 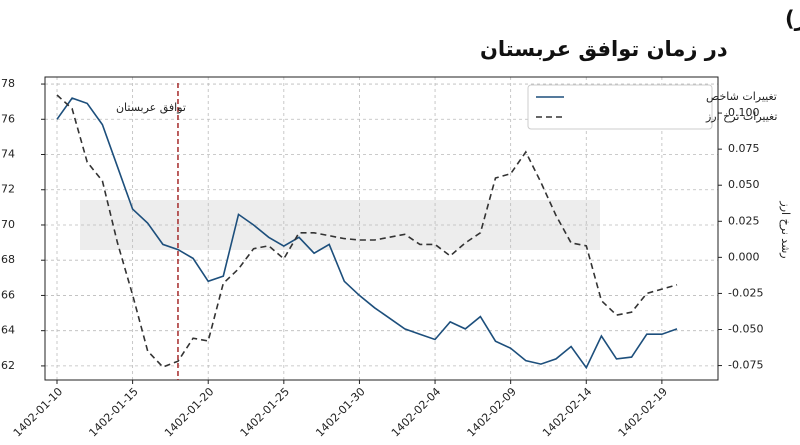 I want to click on chart-subtitle: در زمان توافق عربستان, so click(x=604, y=49).